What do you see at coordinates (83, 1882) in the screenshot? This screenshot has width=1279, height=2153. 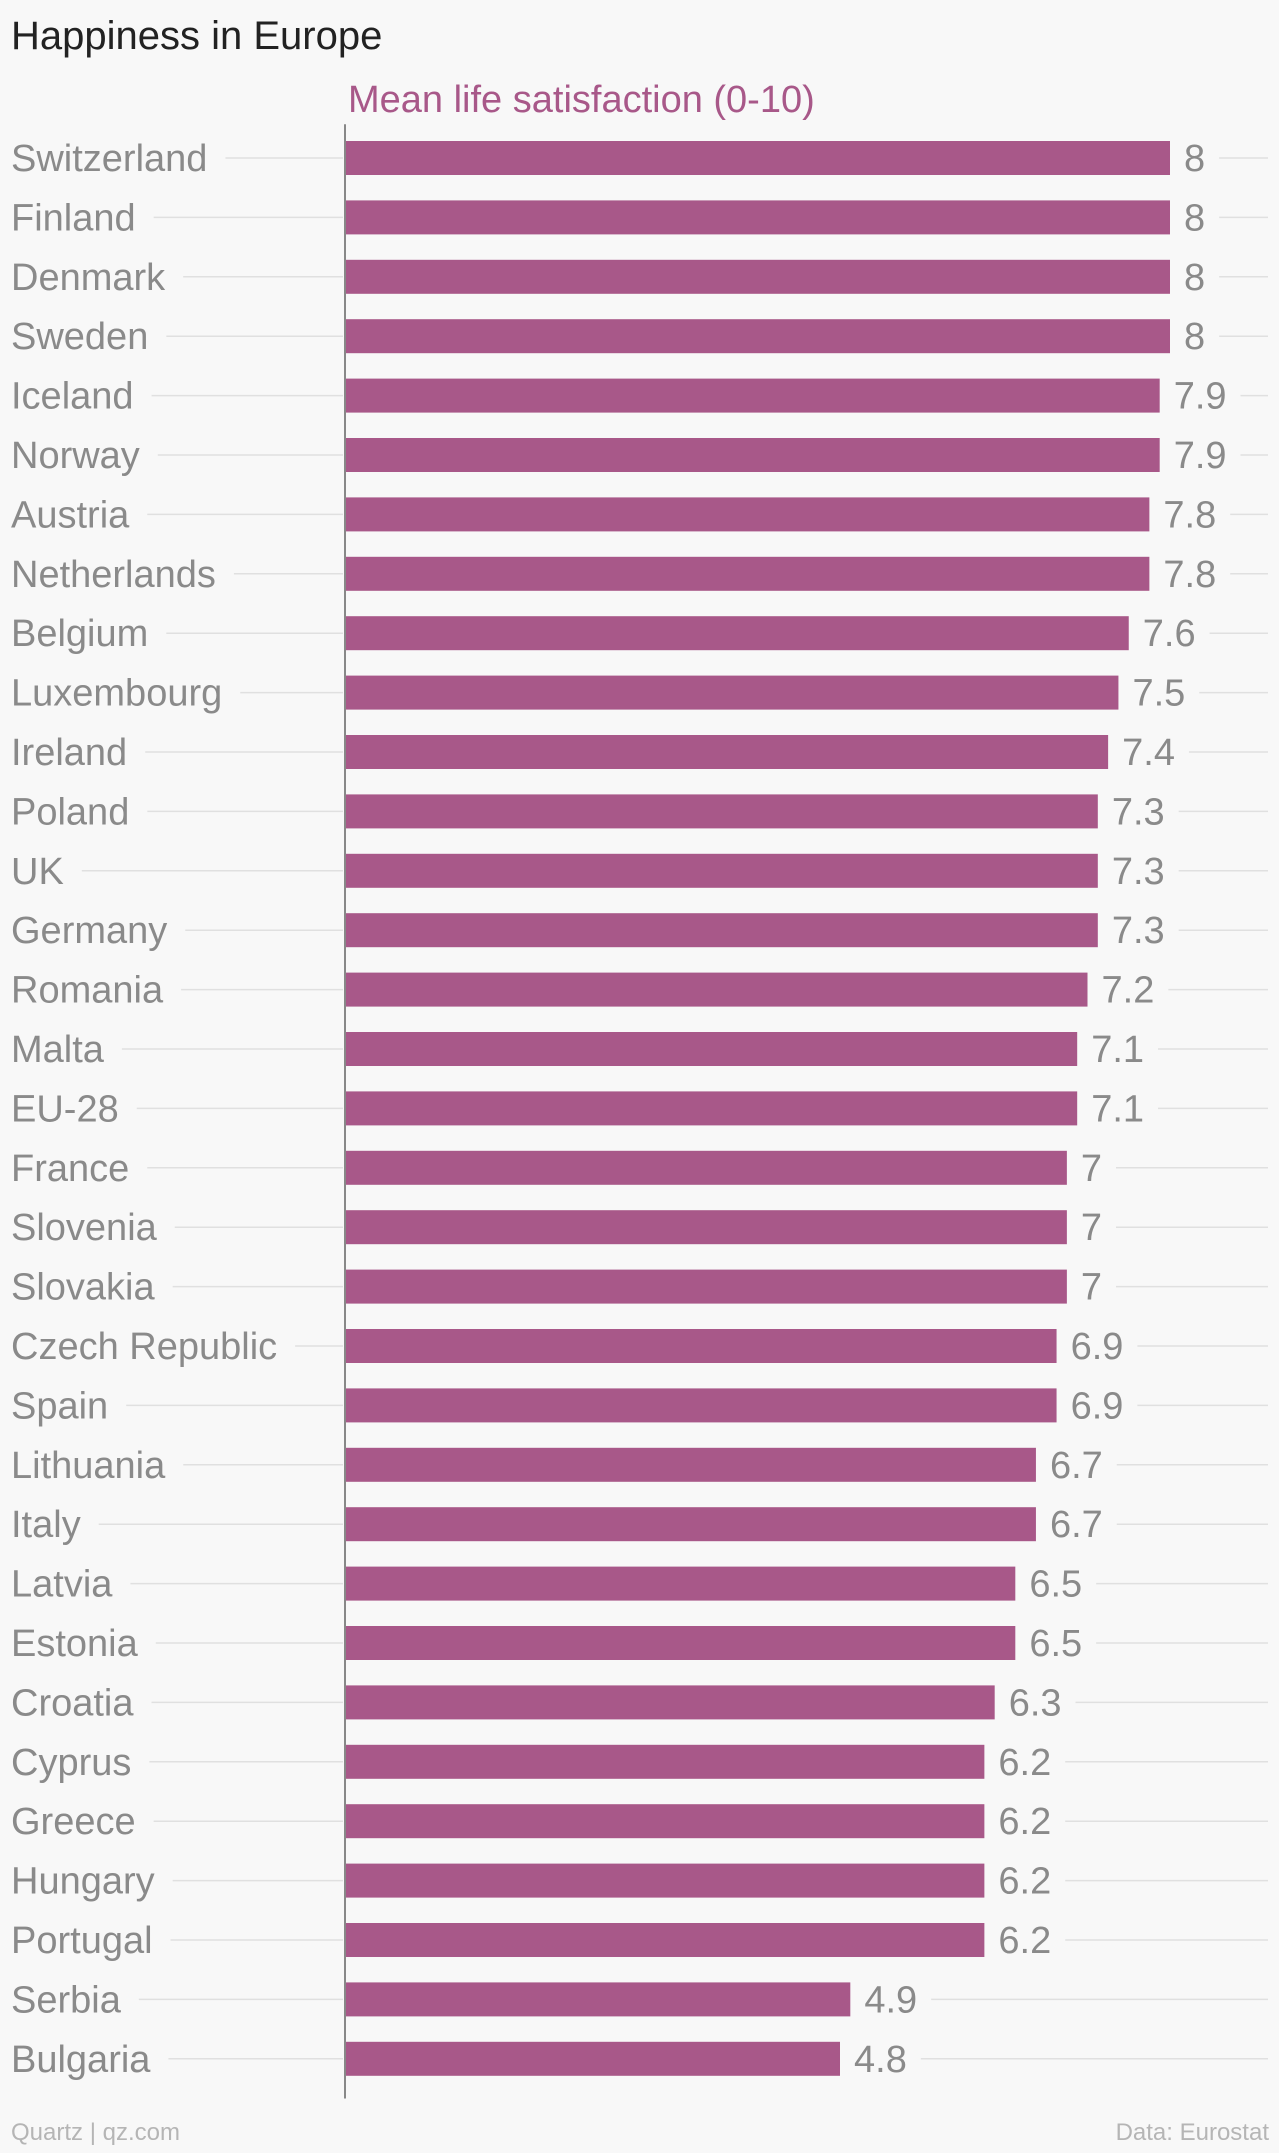 I see `category-label: Hungary` at bounding box center [83, 1882].